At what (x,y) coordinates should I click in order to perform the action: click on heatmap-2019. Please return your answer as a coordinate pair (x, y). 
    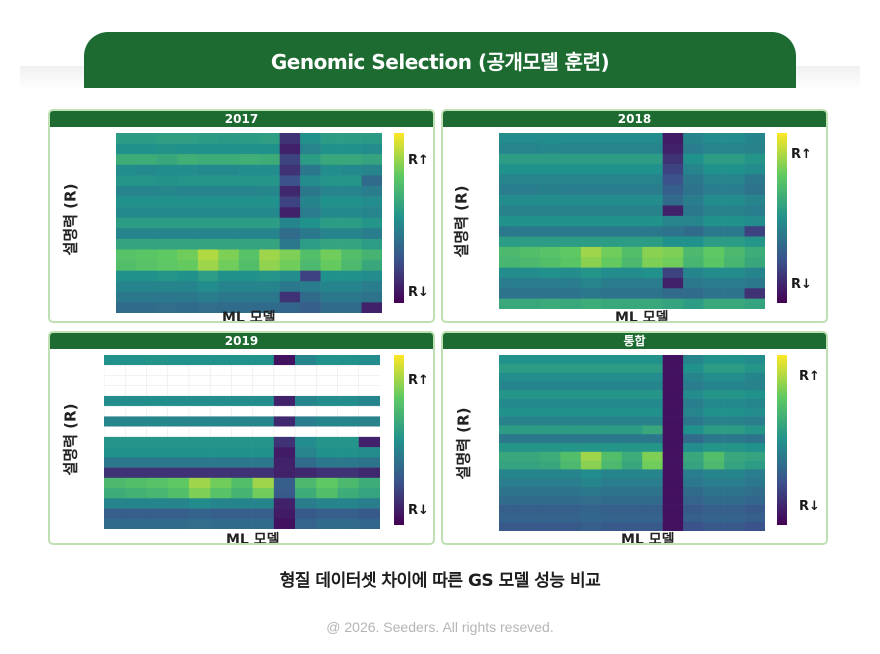
    Looking at the image, I should click on (242, 442).